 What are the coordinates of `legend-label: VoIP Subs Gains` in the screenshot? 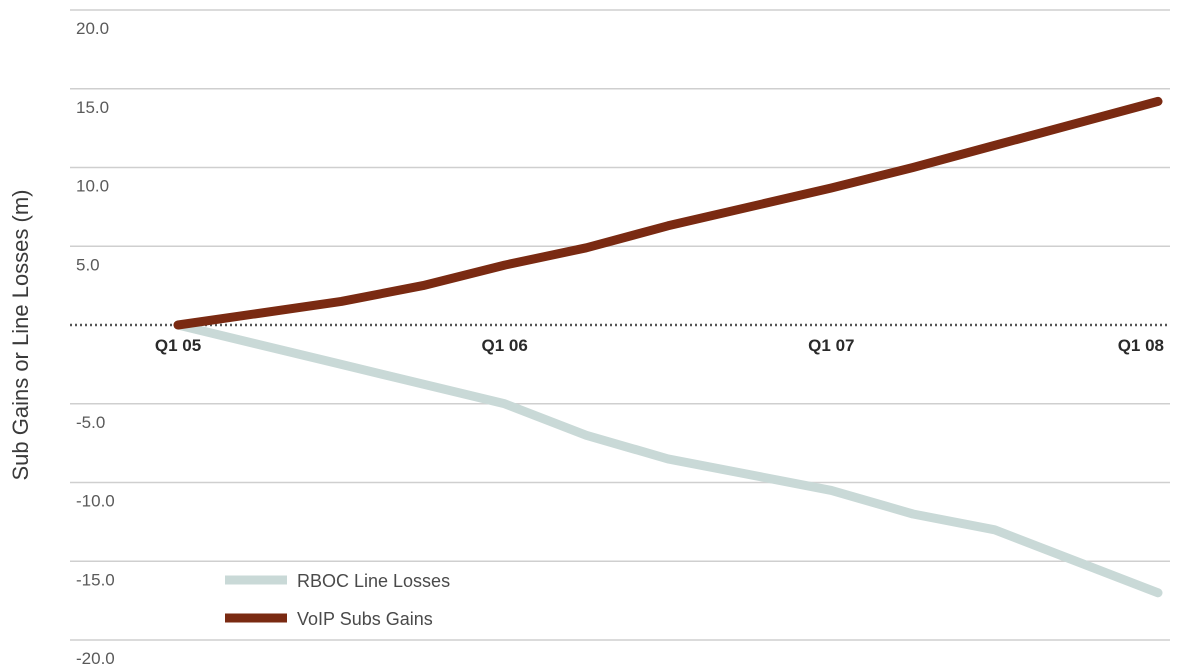 It's located at (365, 619).